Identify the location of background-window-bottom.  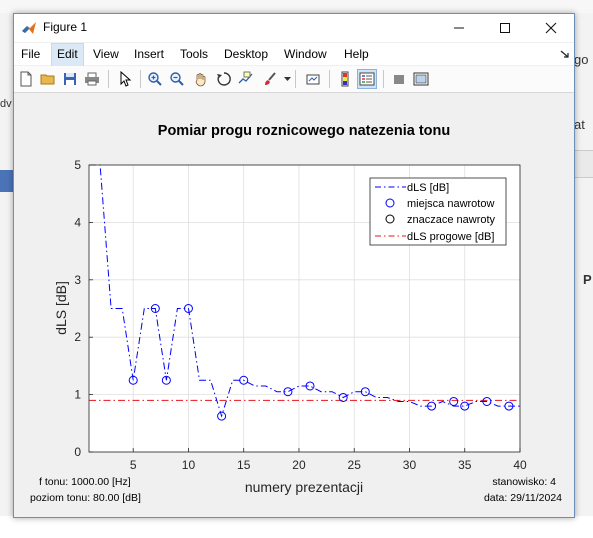
(296, 527).